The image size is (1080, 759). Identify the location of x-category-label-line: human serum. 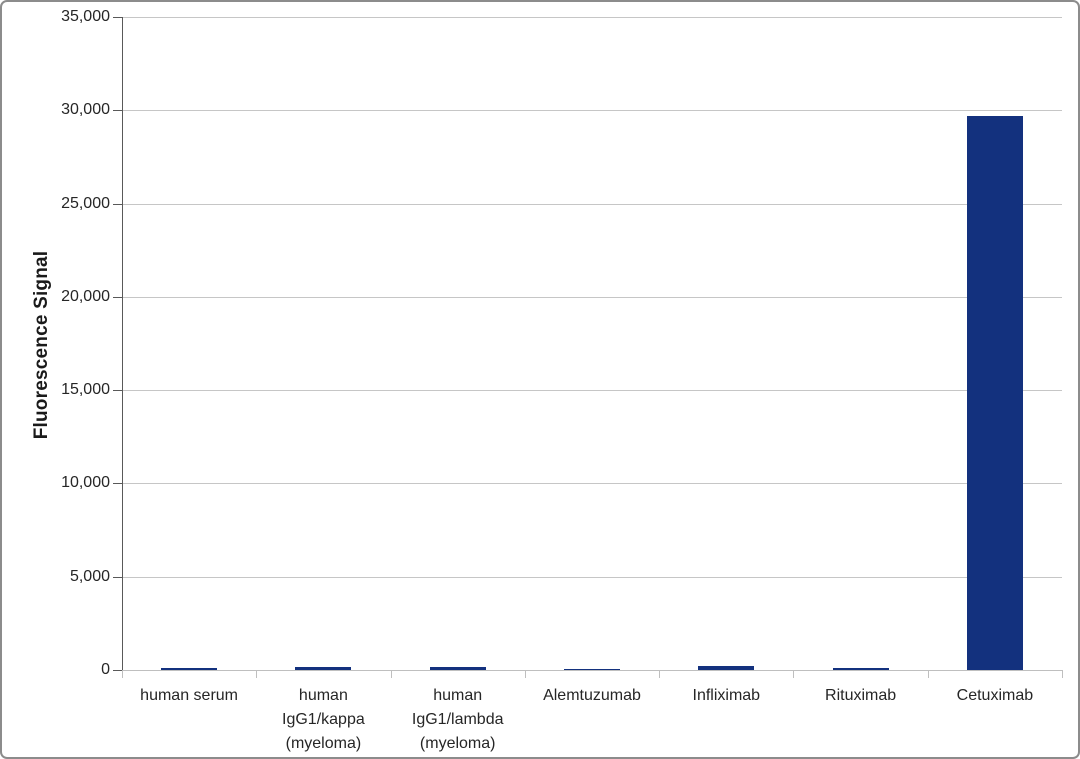
(189, 695).